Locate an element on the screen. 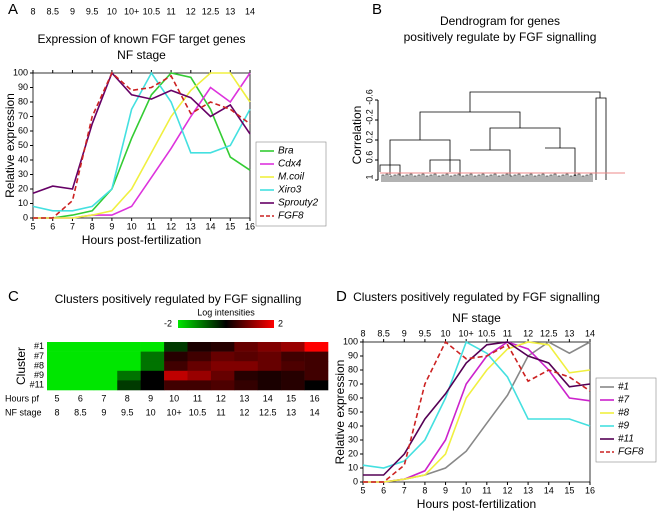  x2-tick-label: 12 is located at coordinates (528, 333).